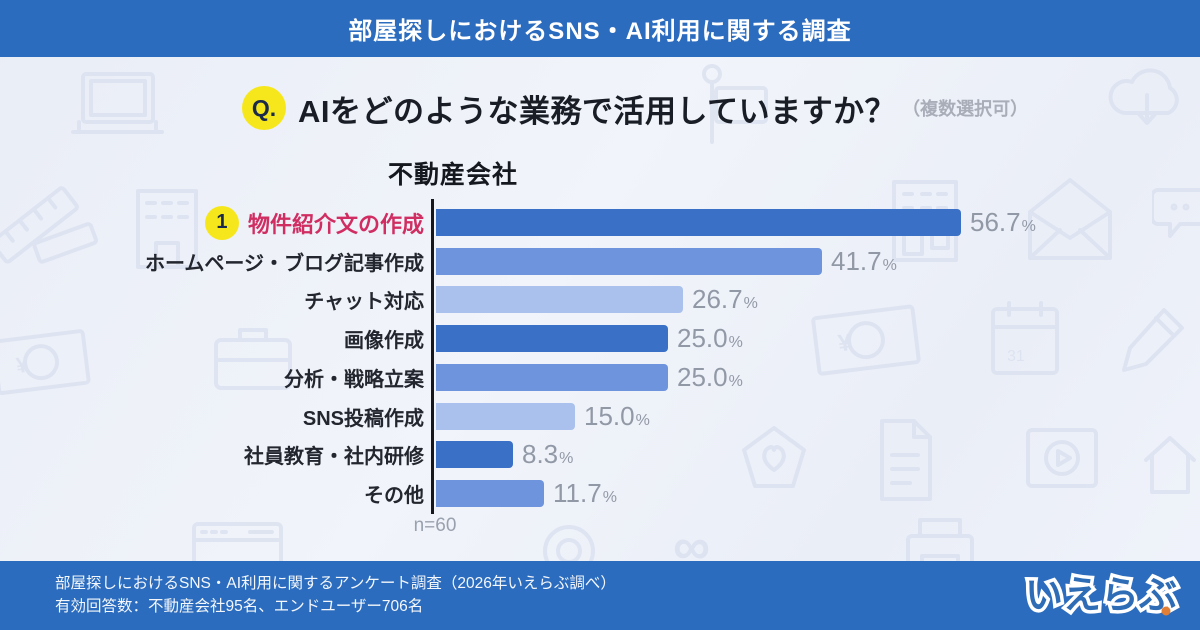 The width and height of the screenshot is (1200, 630). Describe the element at coordinates (221, 222) in the screenshot. I see `rank-1-badge: 1` at that location.